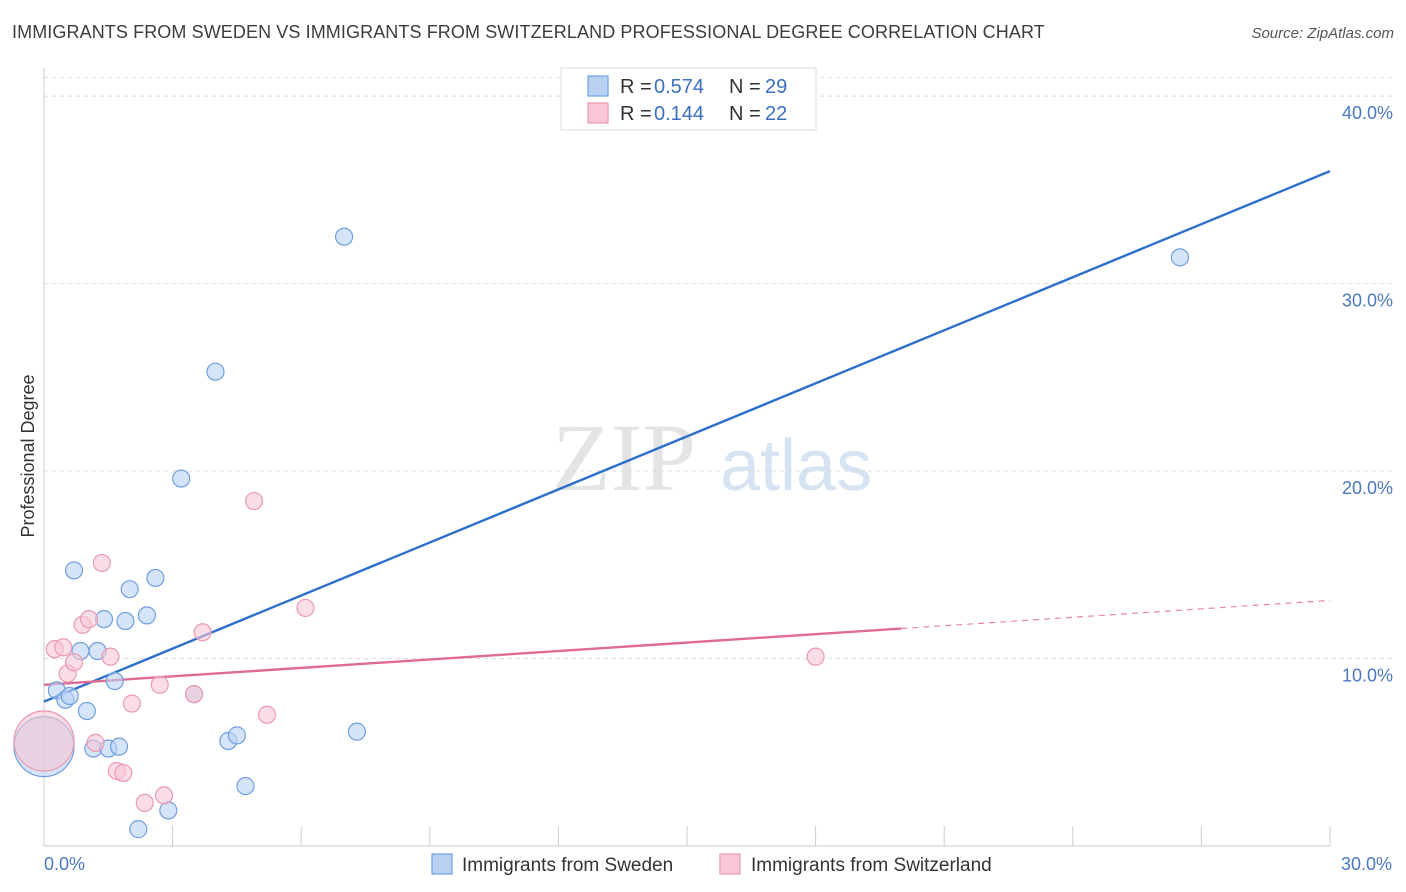 The width and height of the screenshot is (1406, 892). Describe the element at coordinates (636, 87) in the screenshot. I see `legend-r-label-sweden: R =` at that location.